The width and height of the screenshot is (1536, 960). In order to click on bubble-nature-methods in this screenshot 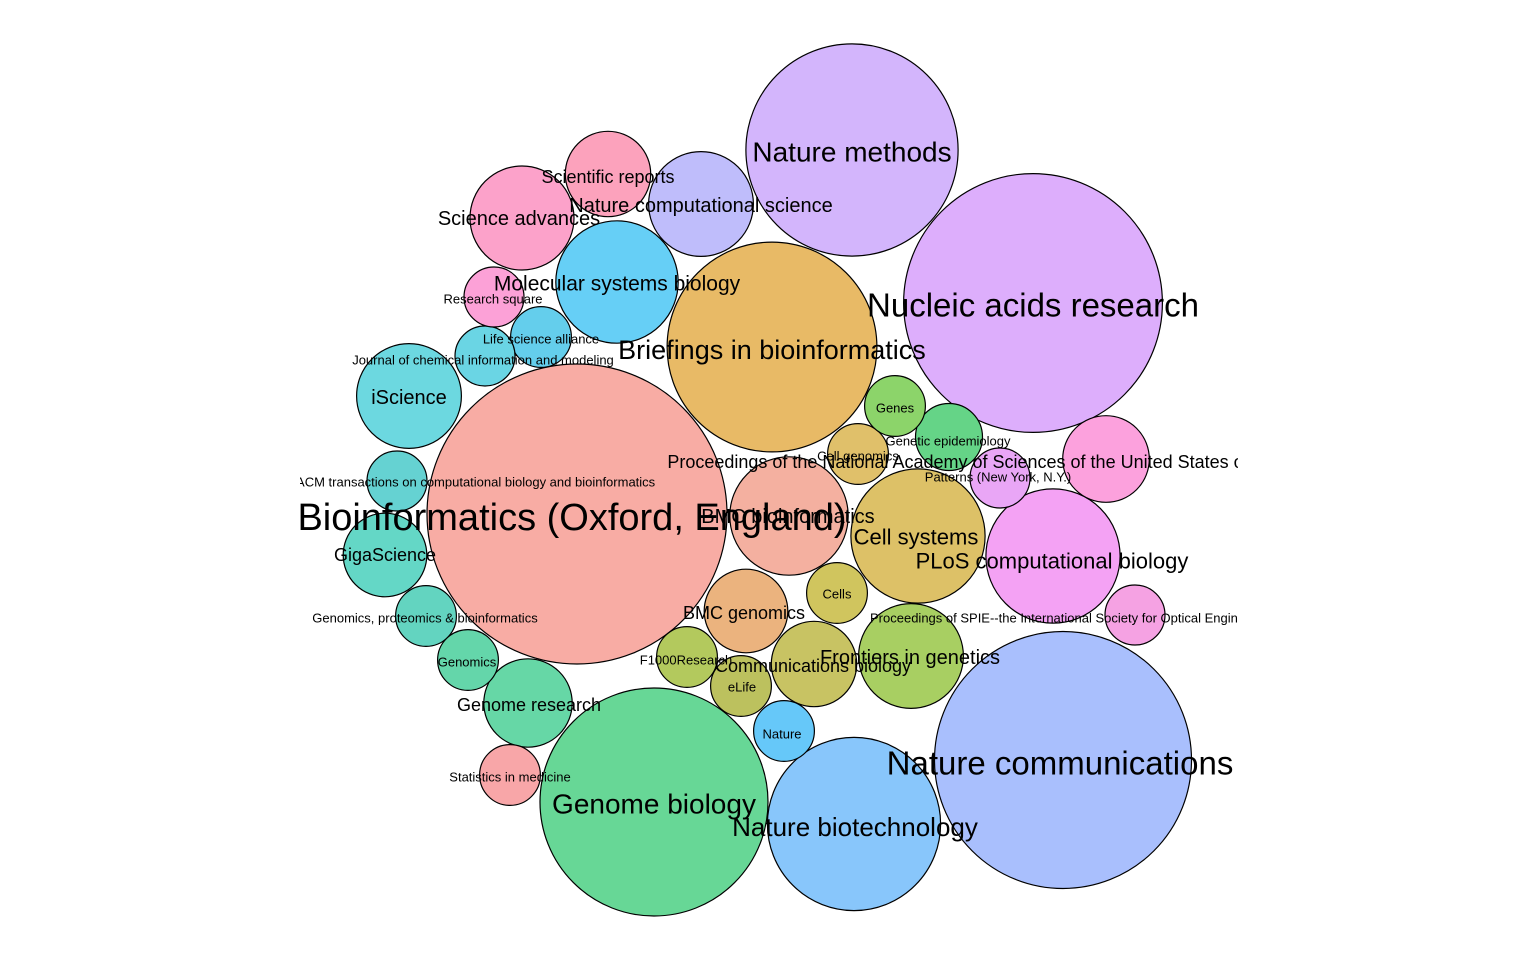, I will do `click(852, 150)`.